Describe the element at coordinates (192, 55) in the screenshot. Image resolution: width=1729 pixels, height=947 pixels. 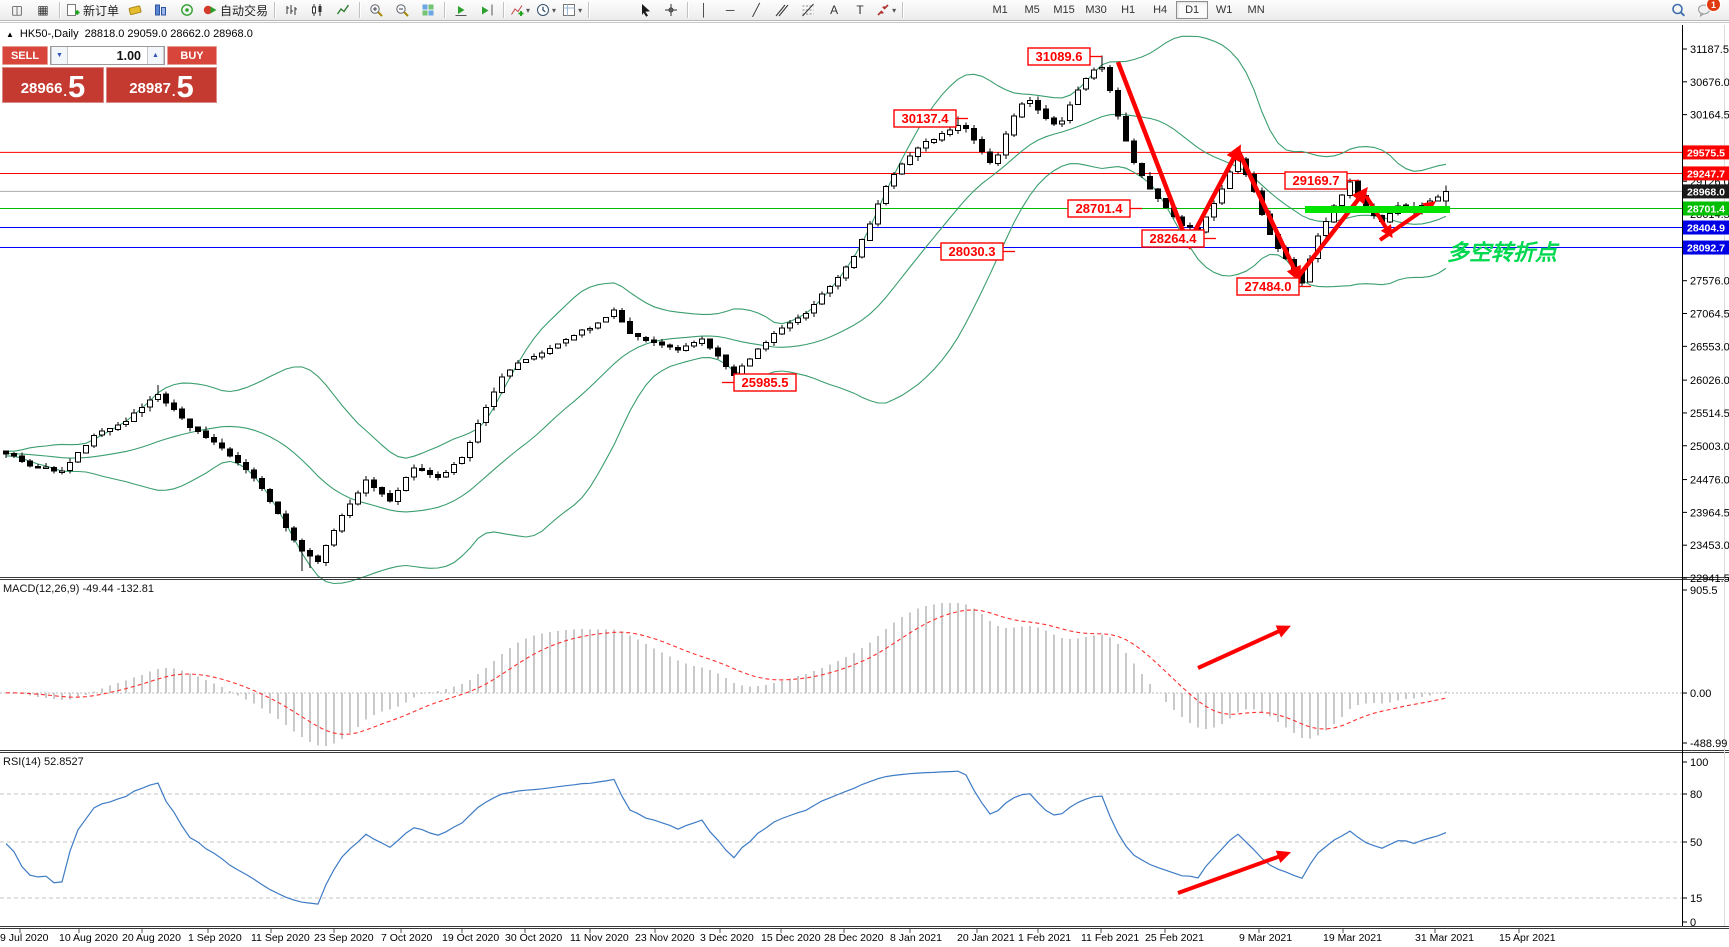
I see `buy-button: BUY` at that location.